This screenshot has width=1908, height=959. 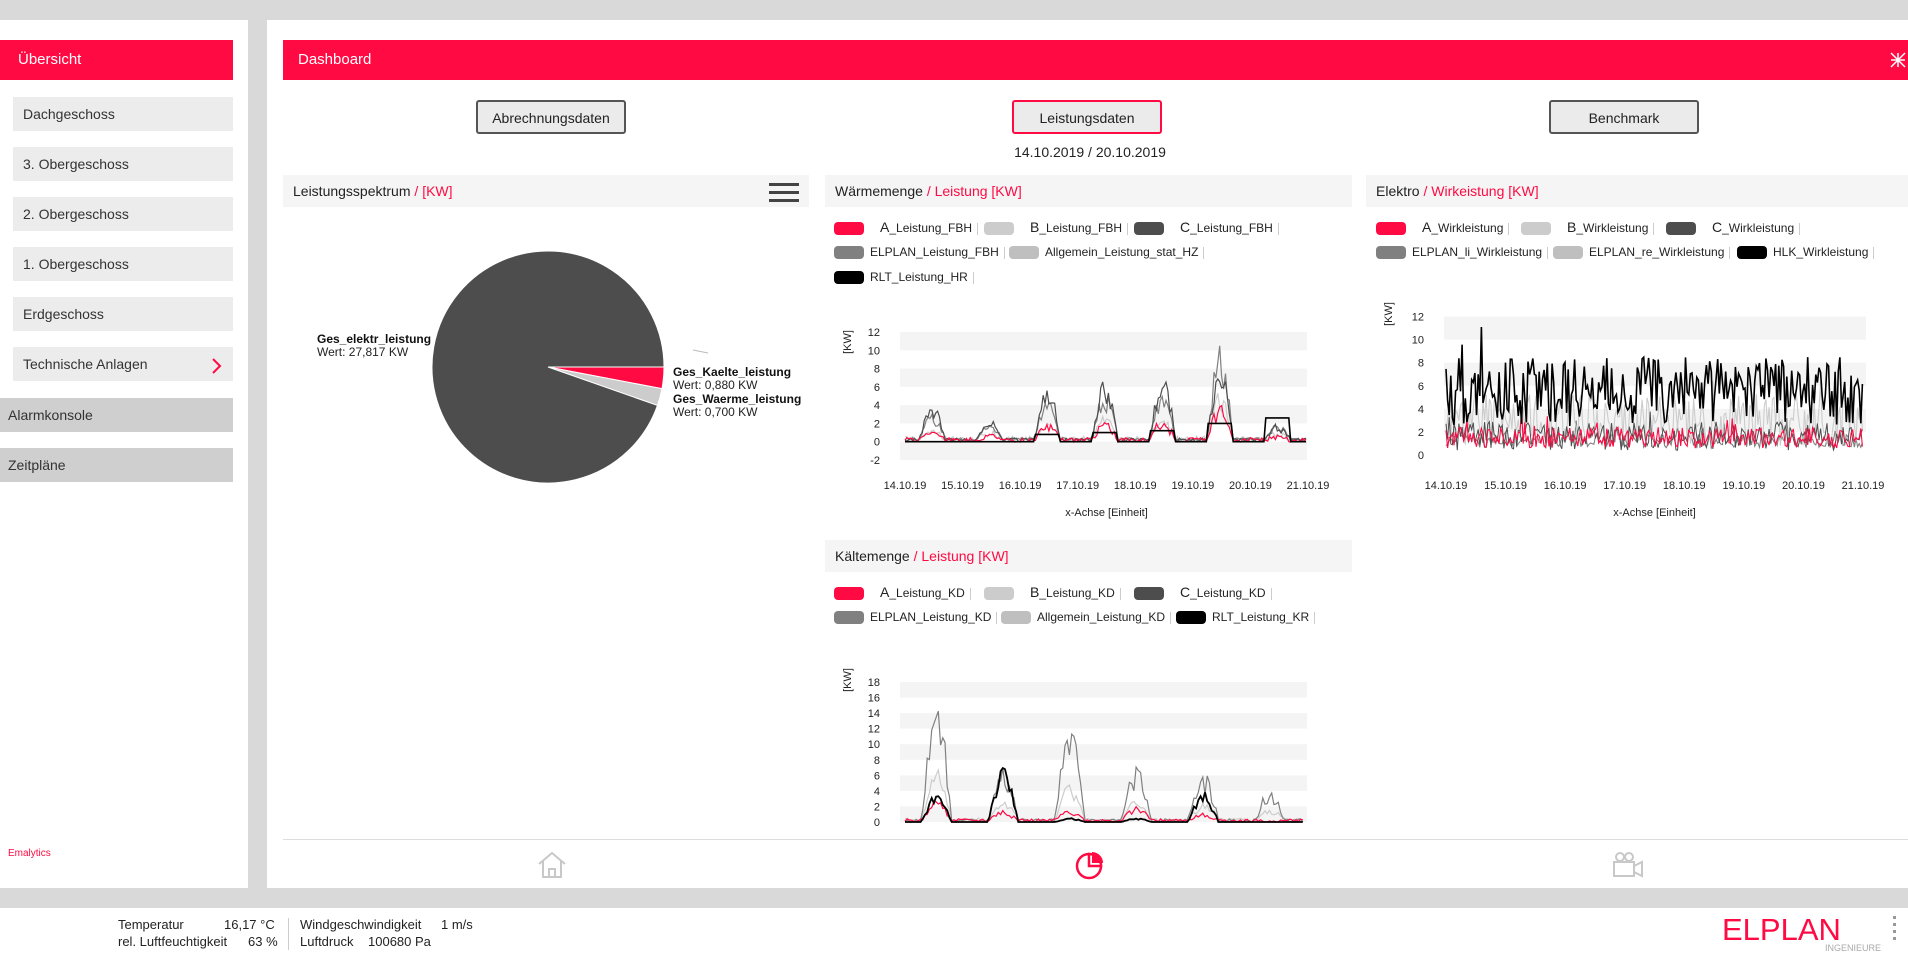 What do you see at coordinates (123, 164) in the screenshot?
I see `sidebar-item-3-obergeschoss: 3. Obergeschoss` at bounding box center [123, 164].